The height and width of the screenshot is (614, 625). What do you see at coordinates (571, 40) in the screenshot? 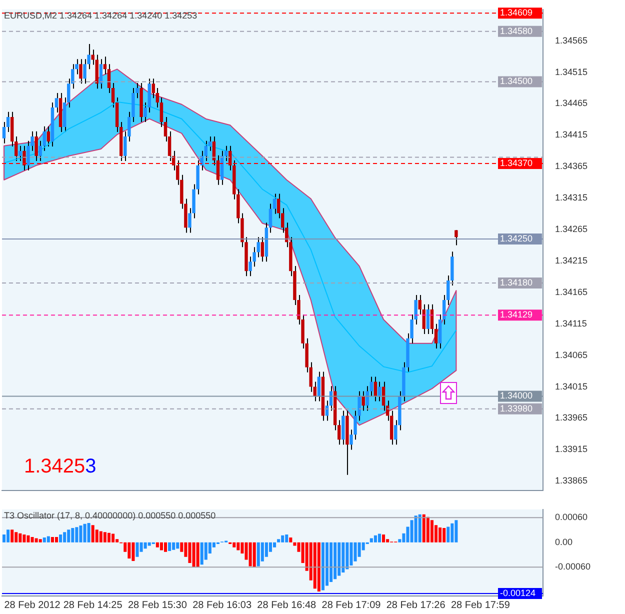
I see `y-tick-label: 1.34565` at bounding box center [571, 40].